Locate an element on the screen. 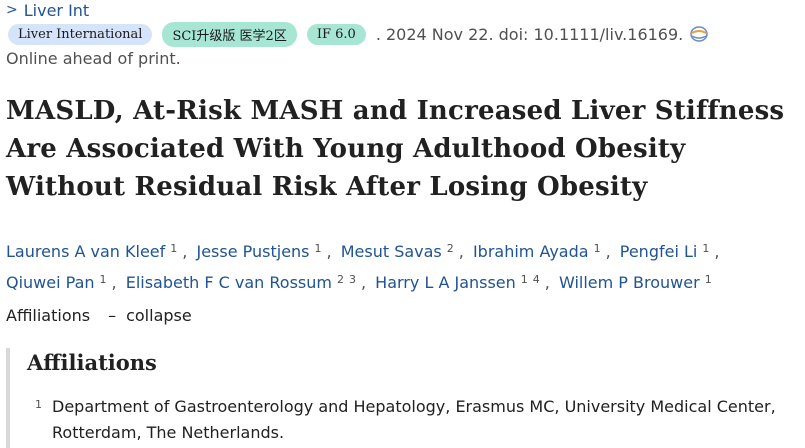 The image size is (805, 448). affiliations-label: Affiliations is located at coordinates (48, 315).